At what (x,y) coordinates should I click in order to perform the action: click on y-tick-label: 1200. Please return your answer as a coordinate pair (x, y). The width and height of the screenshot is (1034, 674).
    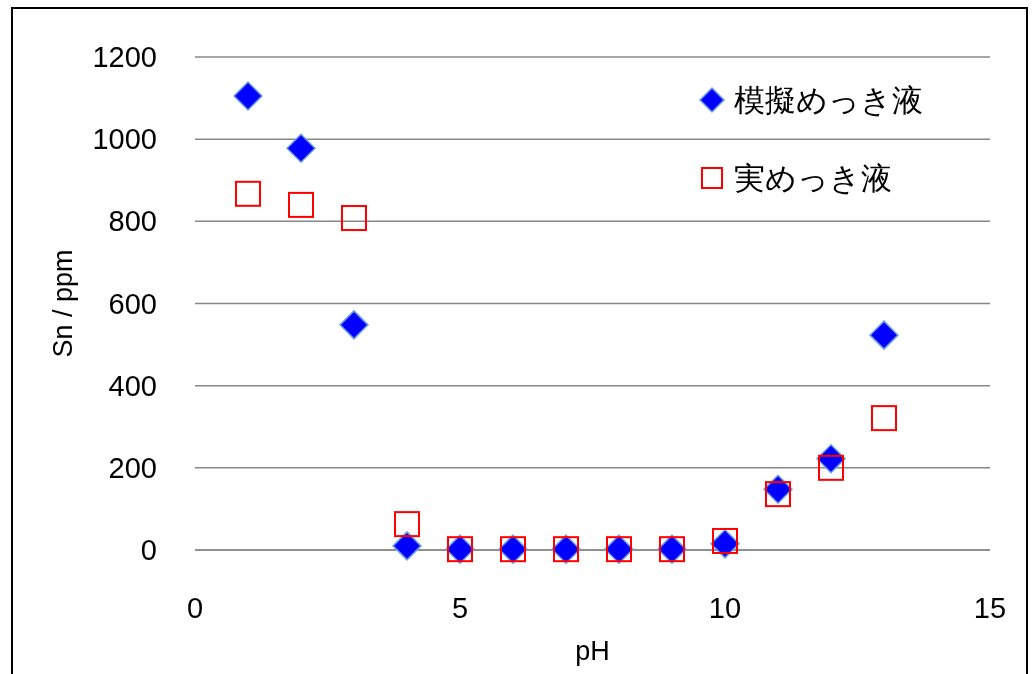
    Looking at the image, I should click on (124, 57).